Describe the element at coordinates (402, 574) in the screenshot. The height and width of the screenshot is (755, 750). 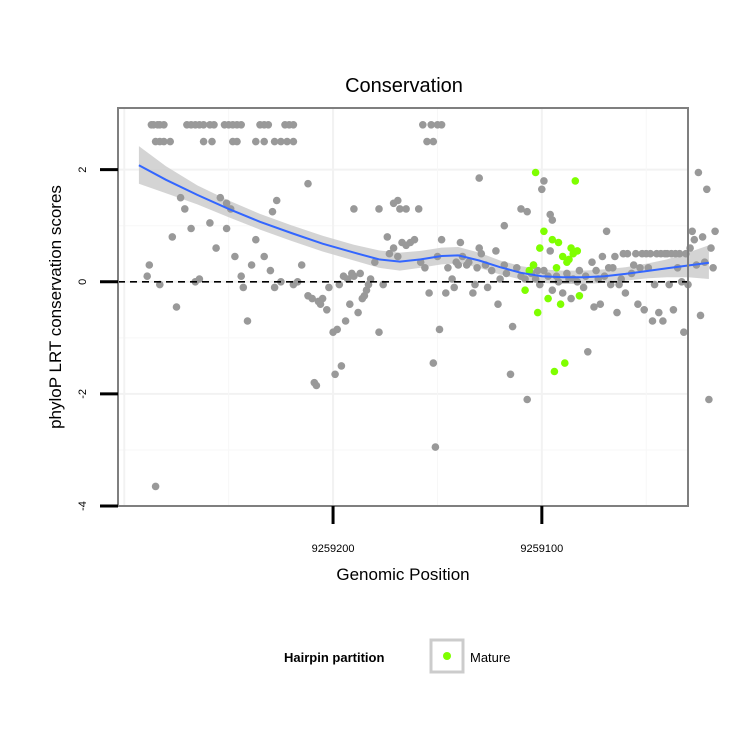
I see `x-axis-title: Genomic Position` at that location.